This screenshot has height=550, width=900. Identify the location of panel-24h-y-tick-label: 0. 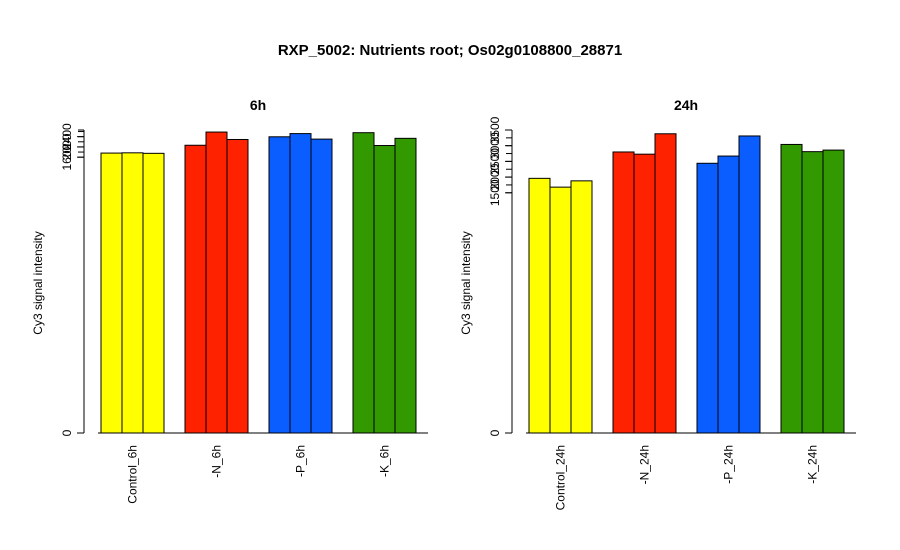
(495, 432).